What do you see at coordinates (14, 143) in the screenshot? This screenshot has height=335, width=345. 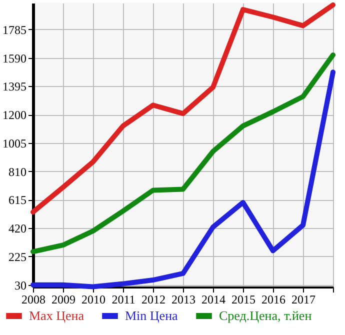 I see `y-tick-label: 1005` at bounding box center [14, 143].